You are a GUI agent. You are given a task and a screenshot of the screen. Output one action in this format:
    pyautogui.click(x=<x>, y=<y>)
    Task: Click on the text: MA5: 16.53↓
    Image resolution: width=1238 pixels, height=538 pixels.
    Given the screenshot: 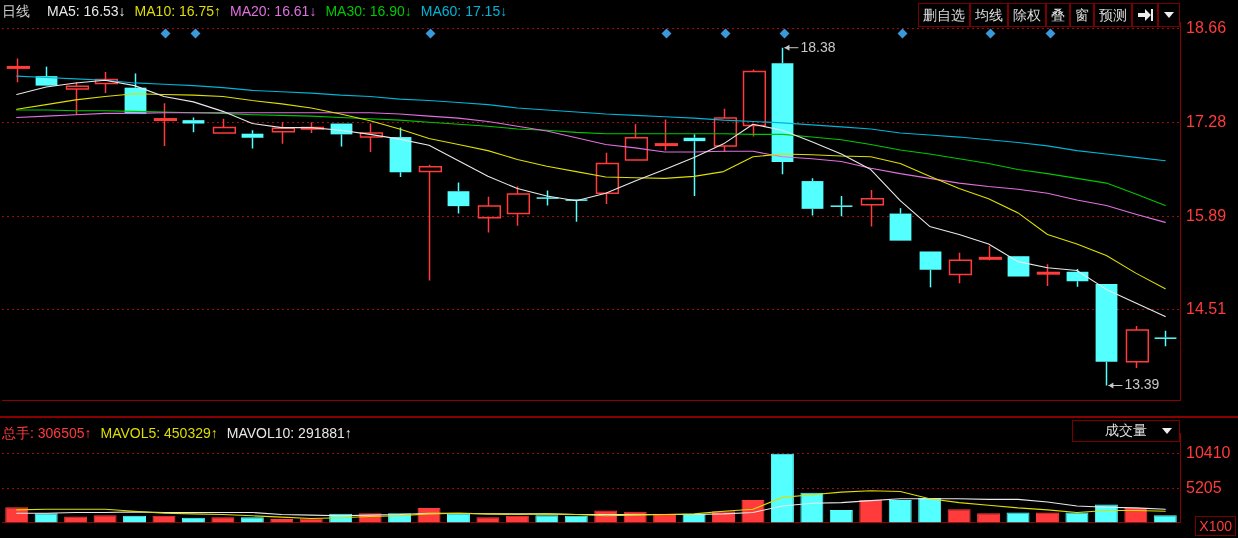 What is the action you would take?
    pyautogui.click(x=86, y=12)
    